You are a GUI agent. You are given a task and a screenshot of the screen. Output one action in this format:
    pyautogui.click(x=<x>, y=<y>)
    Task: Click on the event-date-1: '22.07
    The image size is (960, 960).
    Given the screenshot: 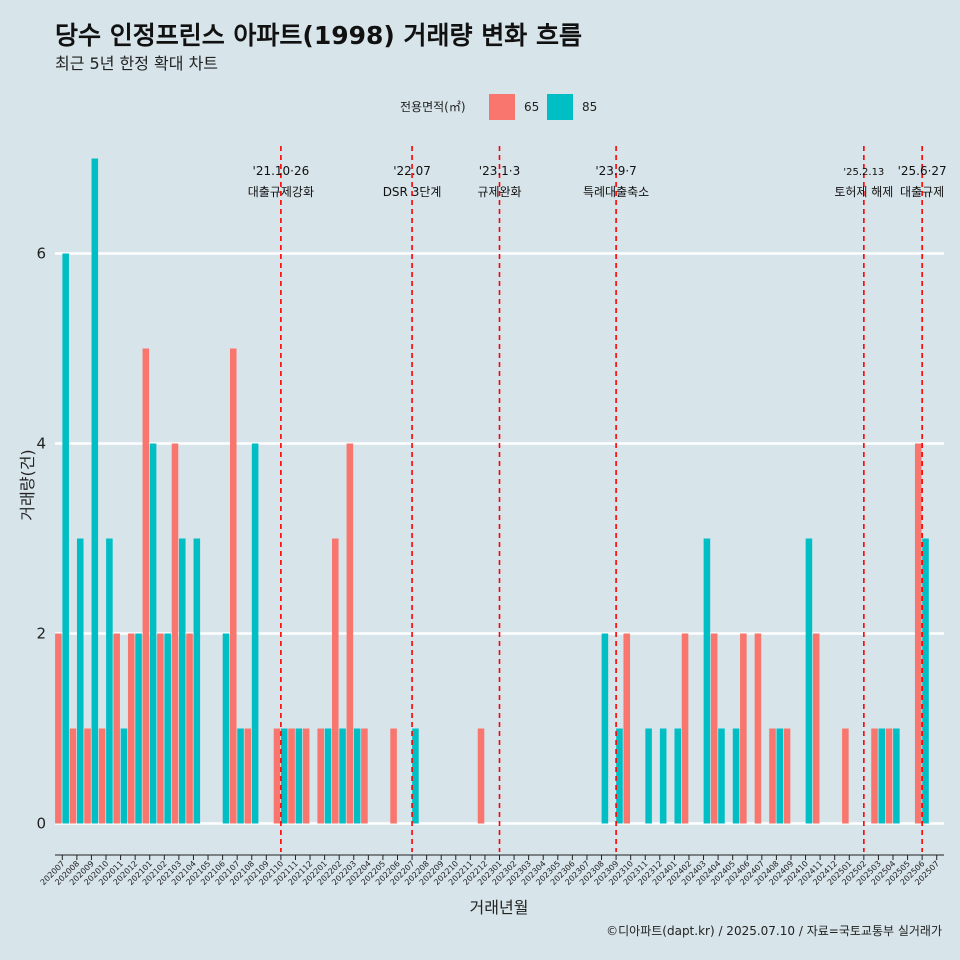 What is the action you would take?
    pyautogui.click(x=412, y=171)
    